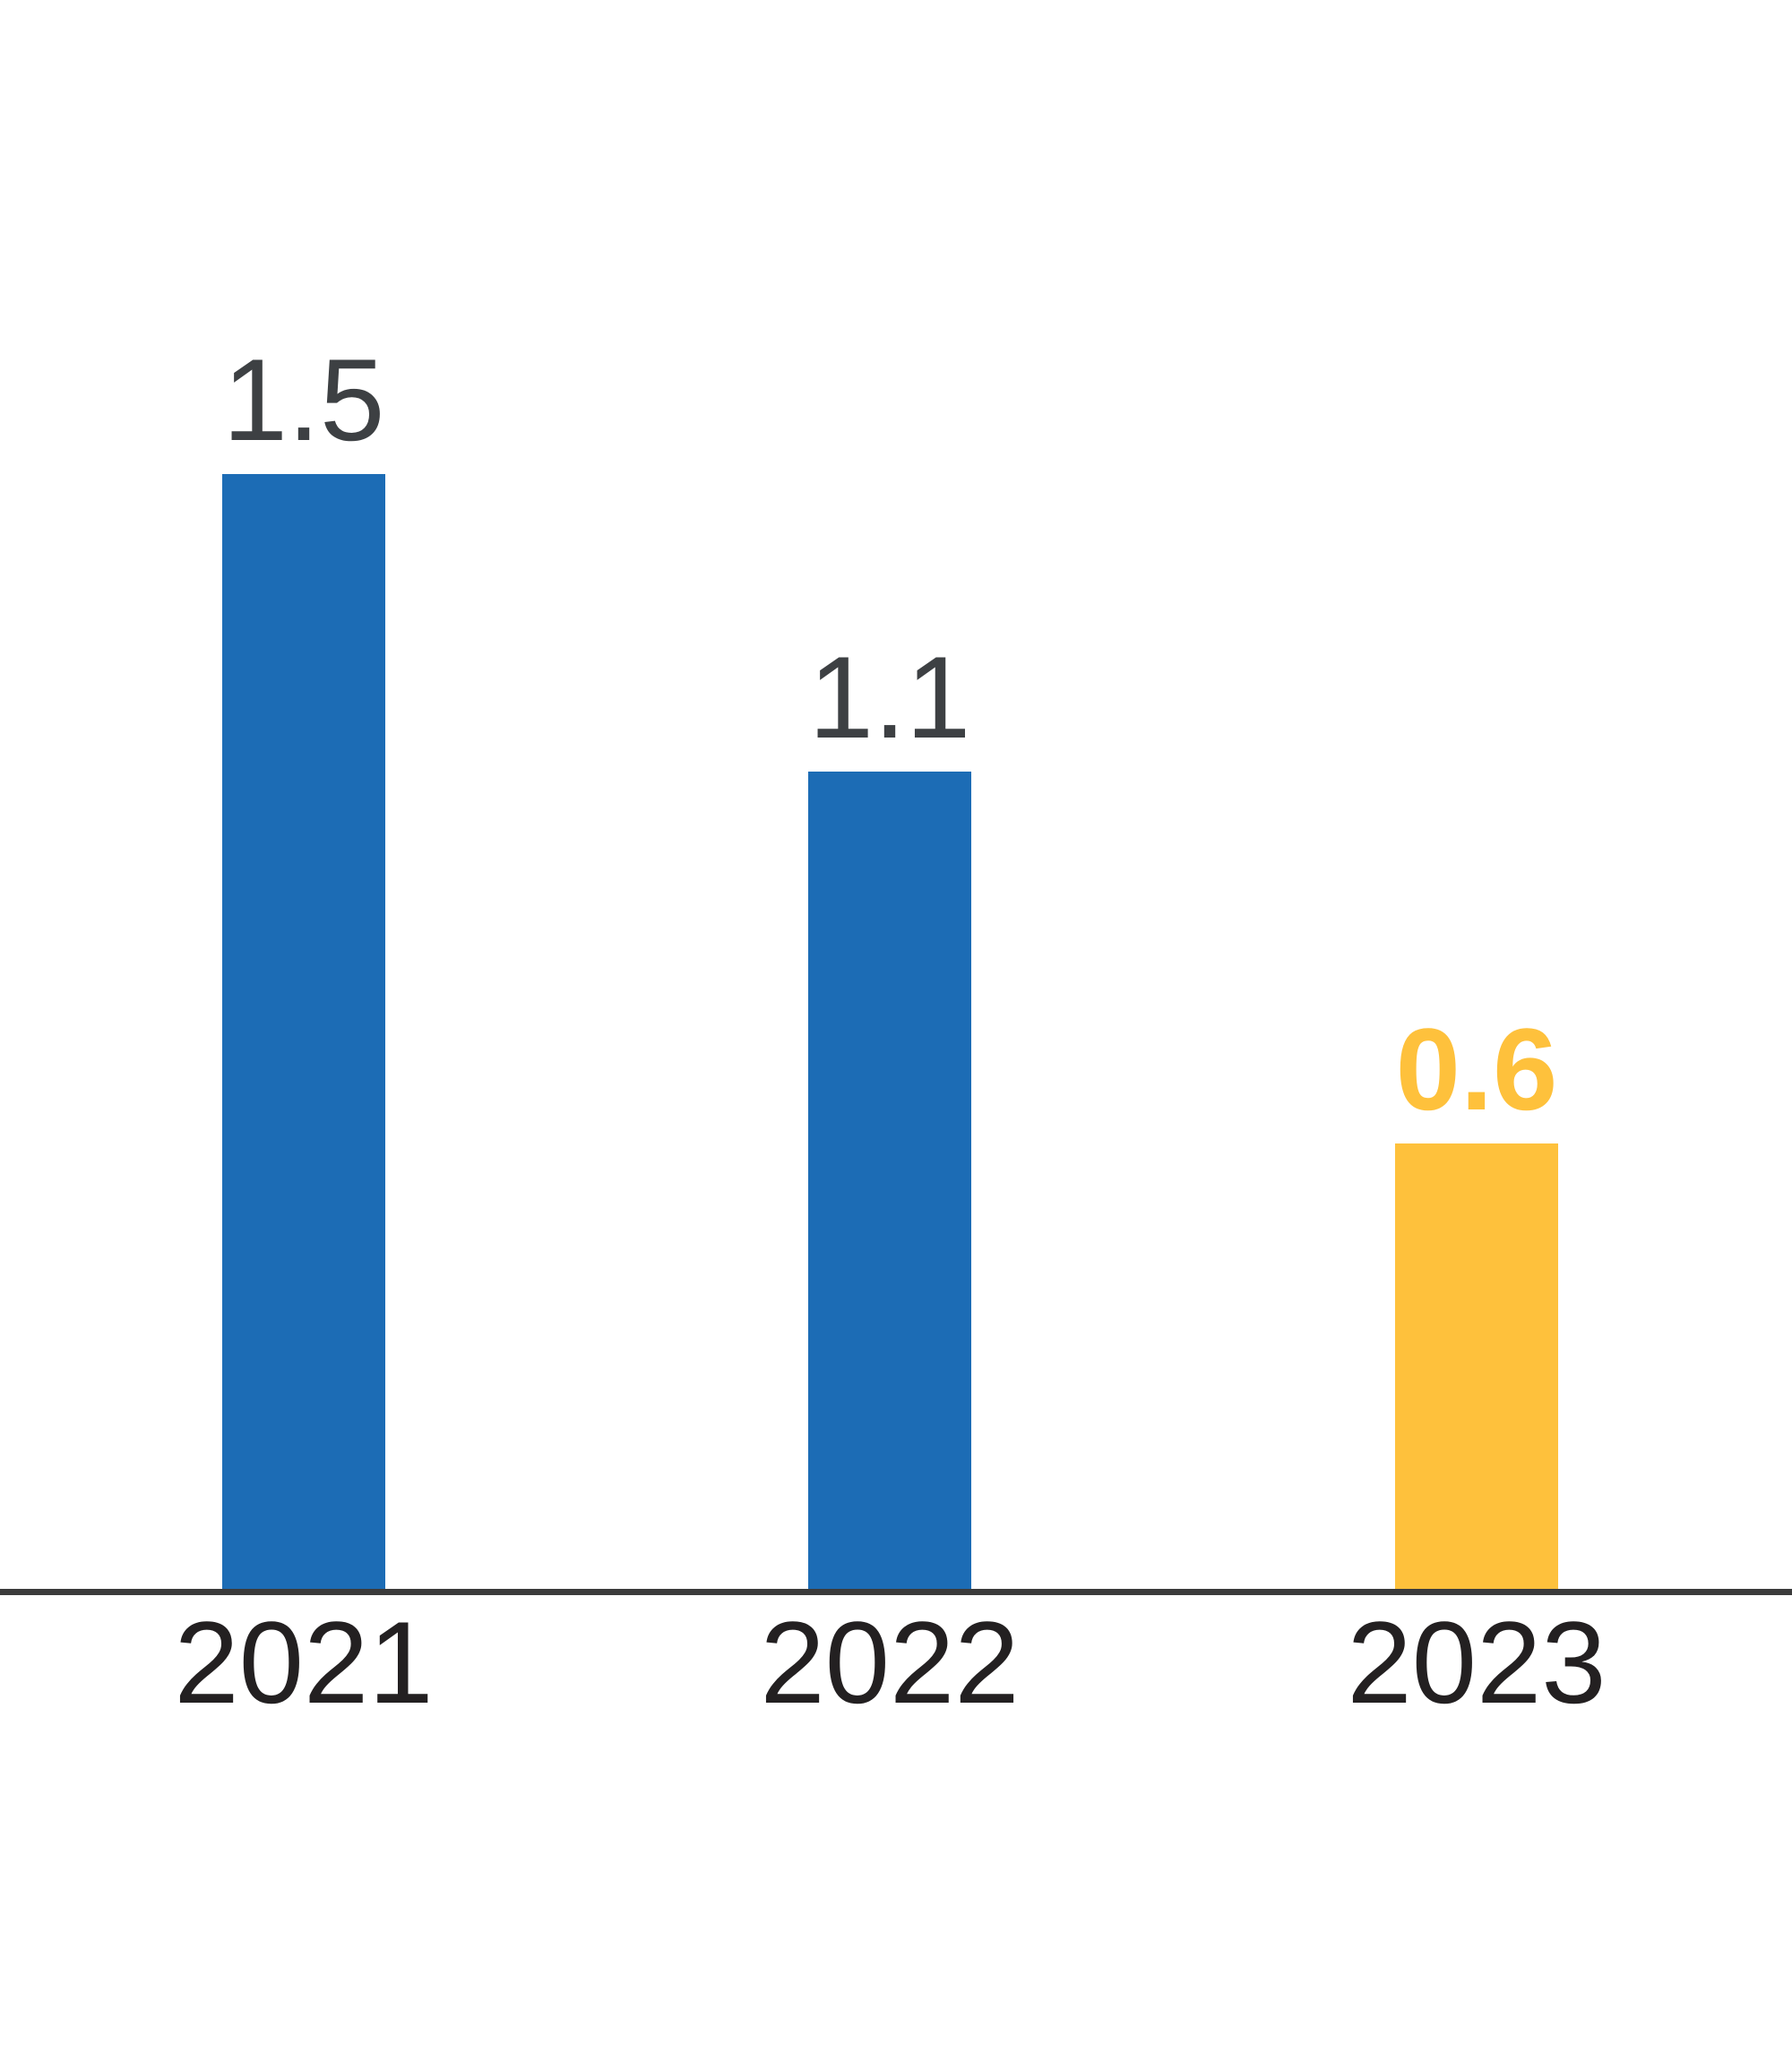 This screenshot has width=1792, height=2045. Describe the element at coordinates (303, 399) in the screenshot. I see `bar-value-label-2021: 1.5` at that location.